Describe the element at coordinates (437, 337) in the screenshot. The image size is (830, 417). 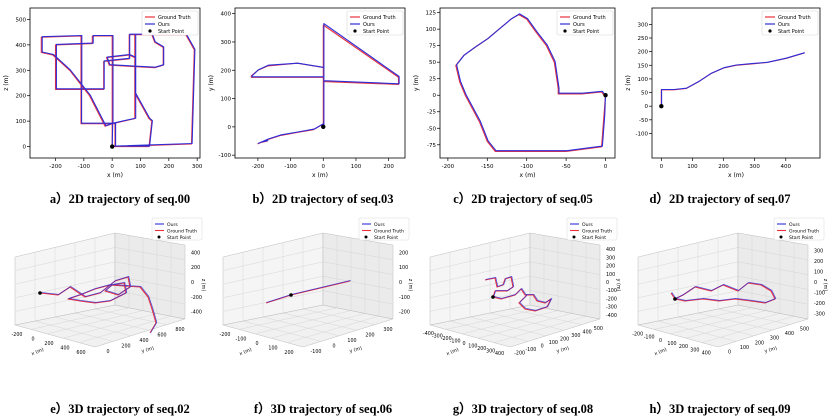
I see `x-tick-label: -300` at that location.